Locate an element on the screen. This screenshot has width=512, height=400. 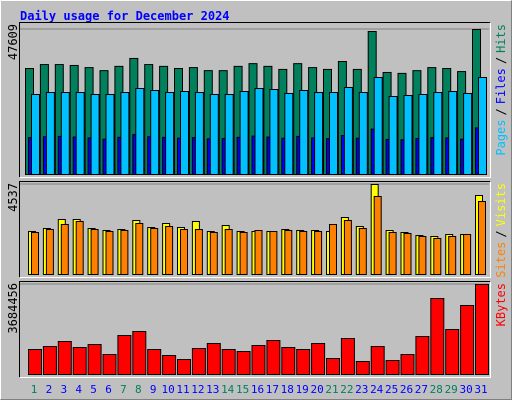
x-tick-label: 10 is located at coordinates (167, 389).